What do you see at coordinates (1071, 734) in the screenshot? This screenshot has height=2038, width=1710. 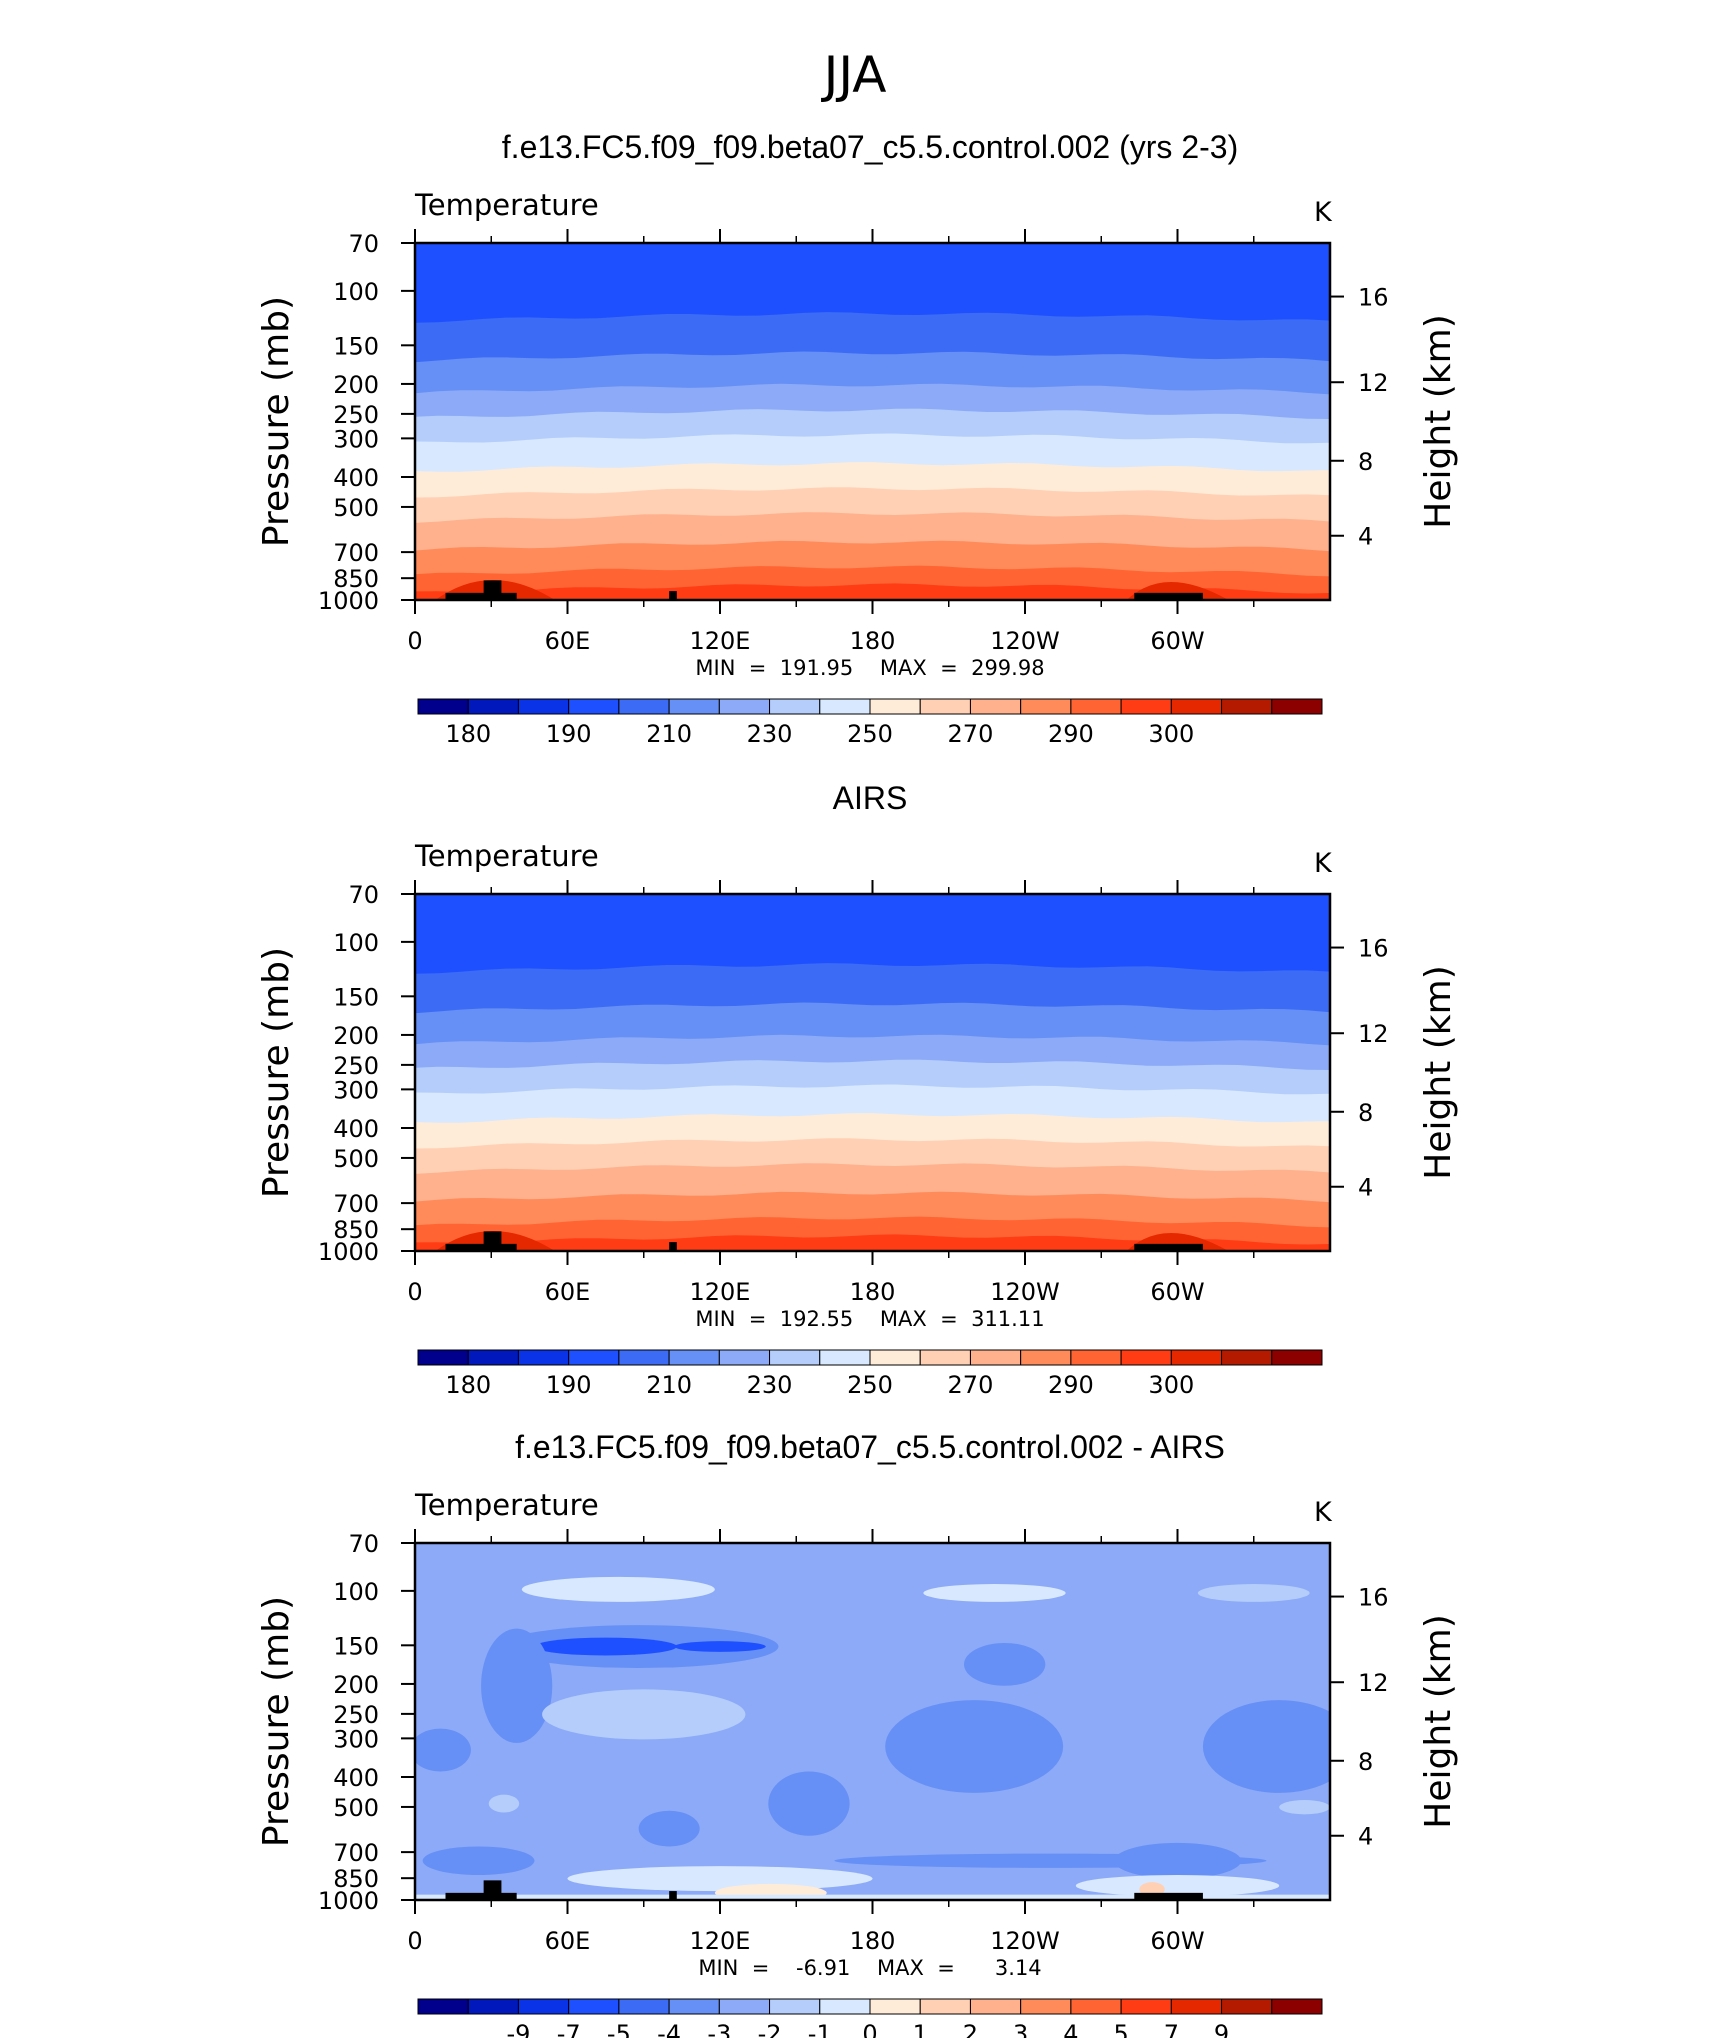 I see `colorbar-label: 290` at bounding box center [1071, 734].